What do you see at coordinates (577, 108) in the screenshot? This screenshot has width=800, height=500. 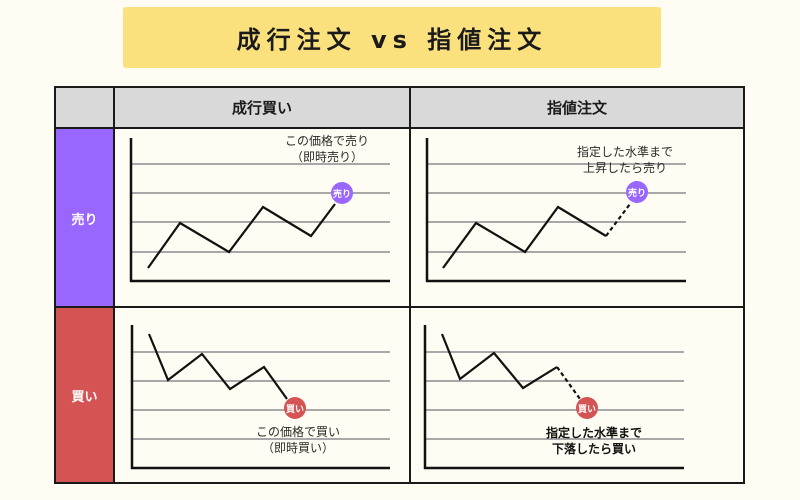 I see `header-limit-order: 指値注文` at bounding box center [577, 108].